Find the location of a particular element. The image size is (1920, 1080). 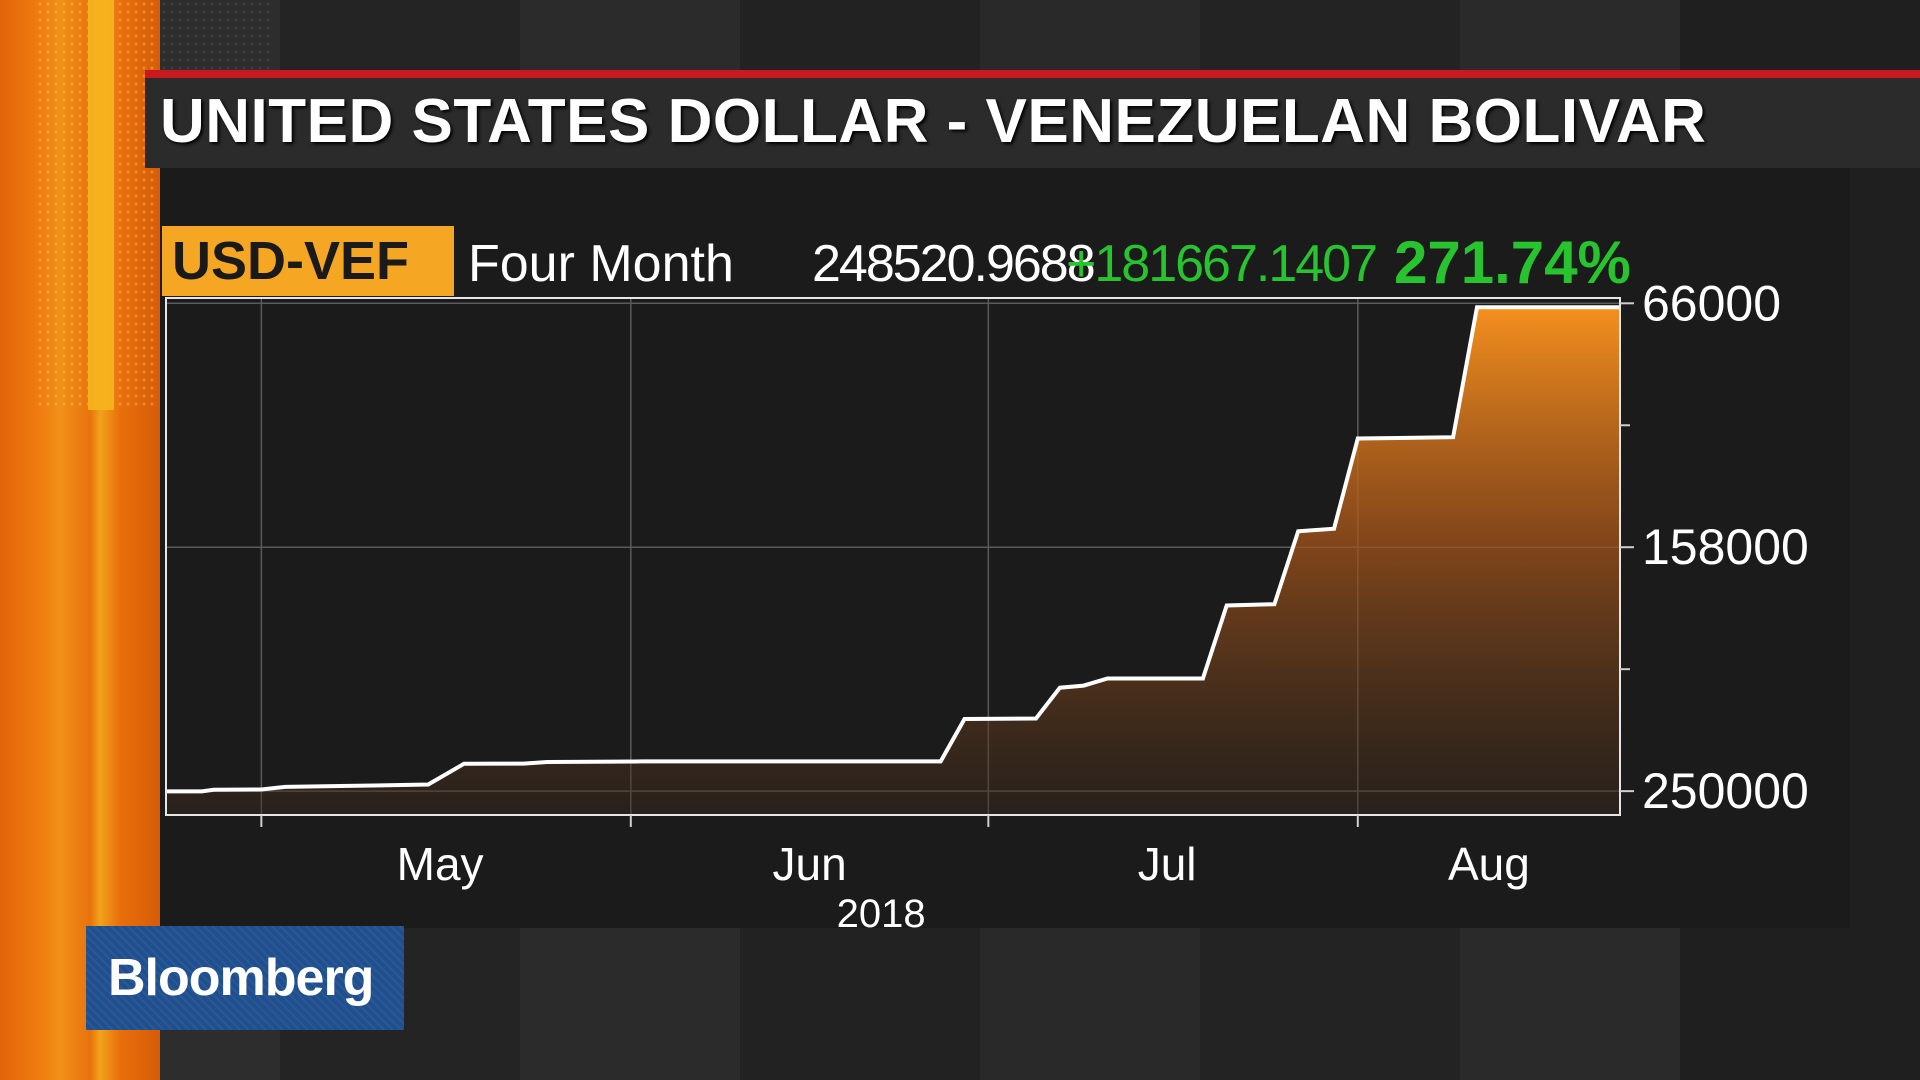

title-bar is located at coordinates (1032, 123).